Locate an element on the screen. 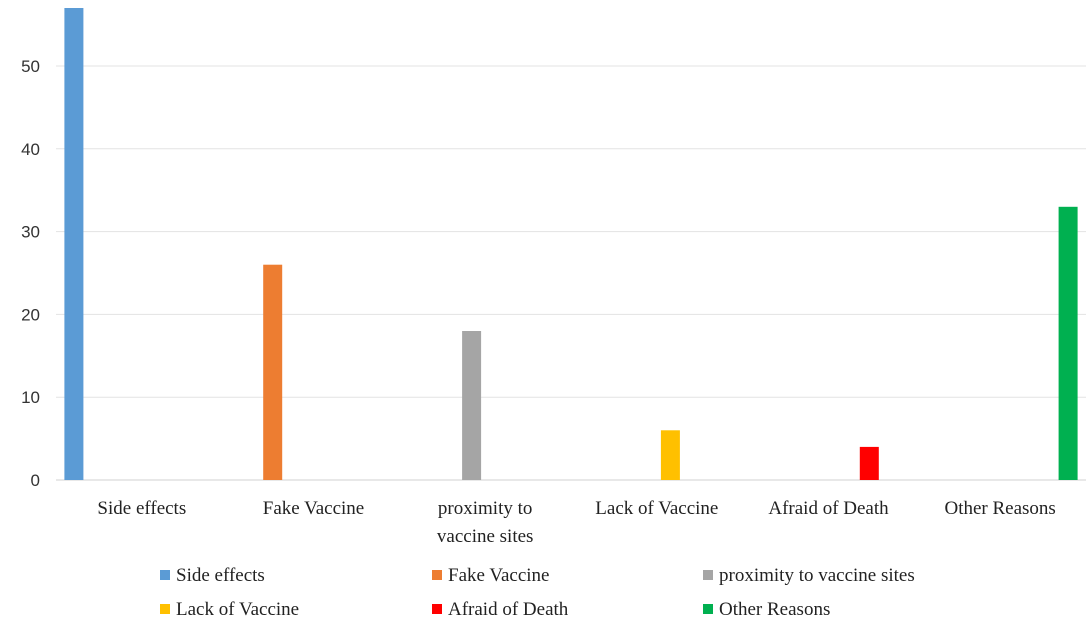  y-tick-label: 10 is located at coordinates (30, 397).